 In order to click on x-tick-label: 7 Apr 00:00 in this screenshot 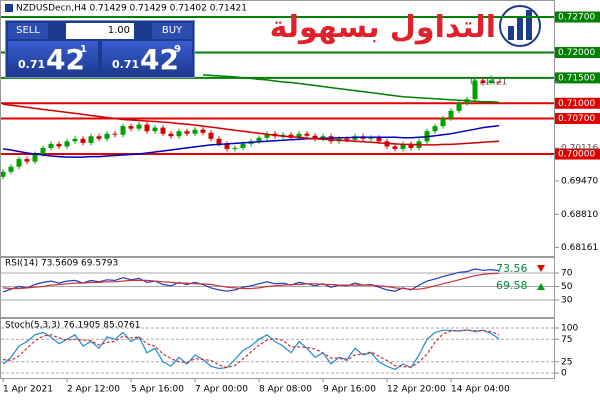, I will do `click(221, 390)`.